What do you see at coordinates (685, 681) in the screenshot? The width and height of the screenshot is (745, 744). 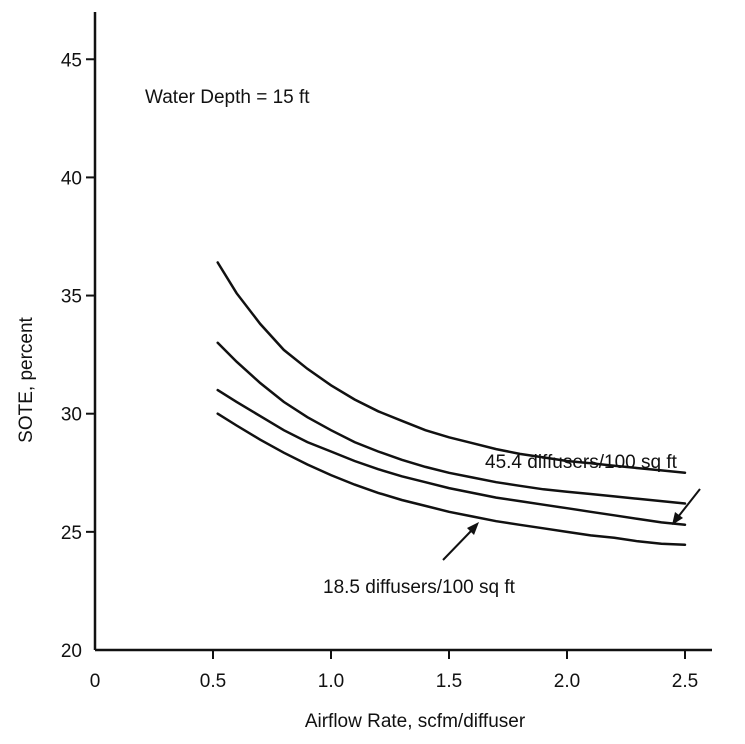 I see `x-tick-label: 2.5` at bounding box center [685, 681].